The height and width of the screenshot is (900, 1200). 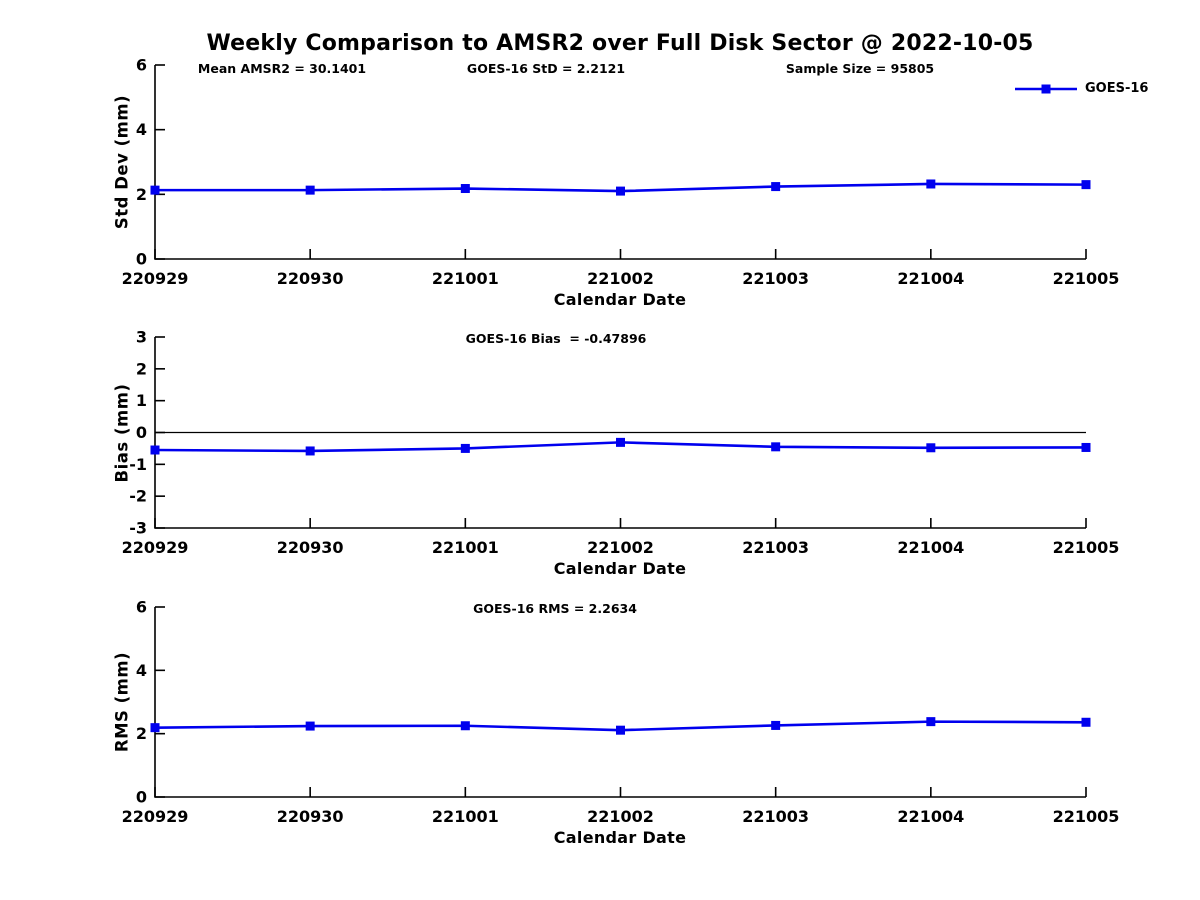 What do you see at coordinates (138, 464) in the screenshot?
I see `y-tick-label: -1` at bounding box center [138, 464].